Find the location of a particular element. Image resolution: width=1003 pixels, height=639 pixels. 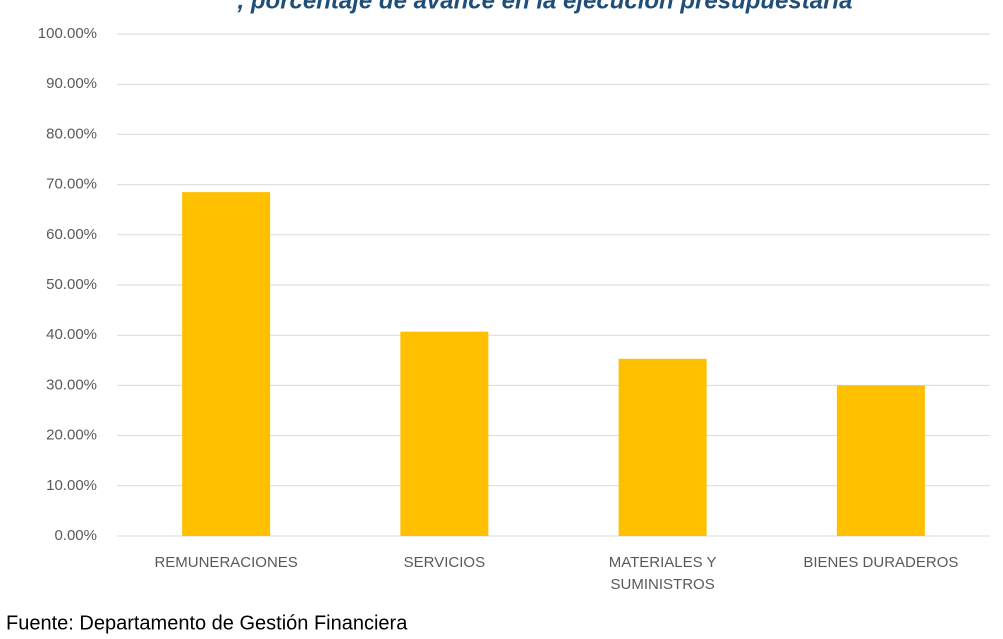

x-tick-label: MATERIALES Y SUMINISTROS is located at coordinates (663, 573).